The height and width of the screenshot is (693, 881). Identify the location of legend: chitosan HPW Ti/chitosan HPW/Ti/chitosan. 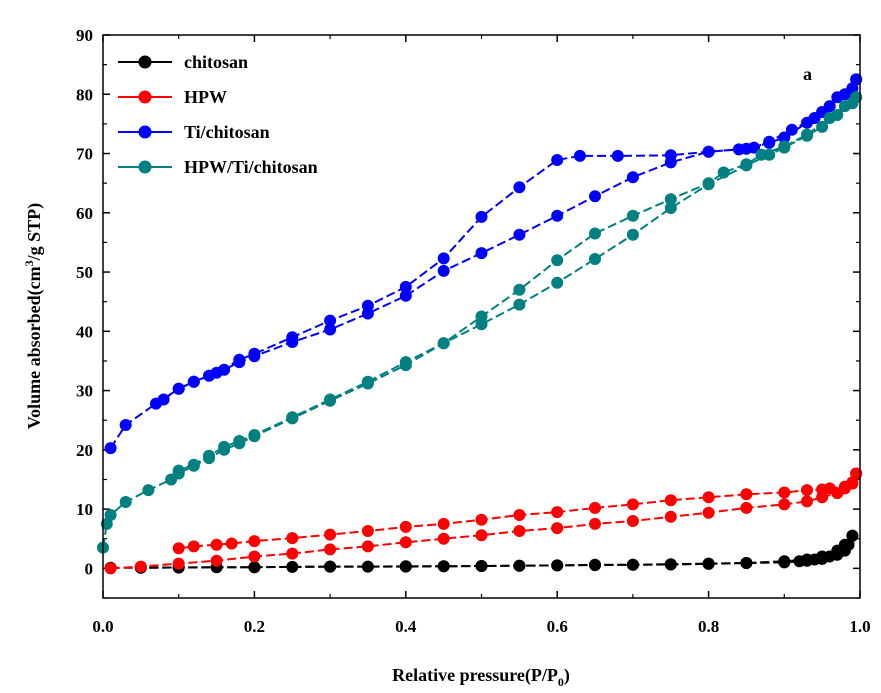
(218, 114).